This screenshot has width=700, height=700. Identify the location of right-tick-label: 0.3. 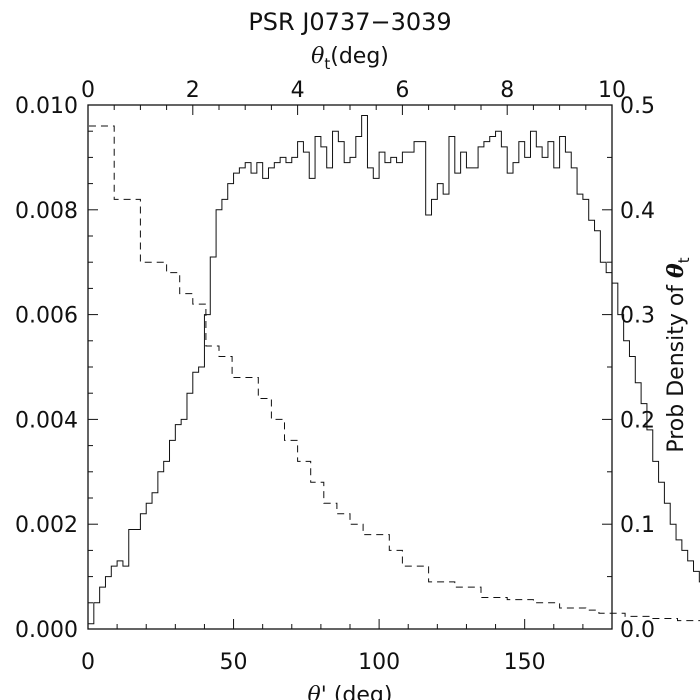
(637, 316).